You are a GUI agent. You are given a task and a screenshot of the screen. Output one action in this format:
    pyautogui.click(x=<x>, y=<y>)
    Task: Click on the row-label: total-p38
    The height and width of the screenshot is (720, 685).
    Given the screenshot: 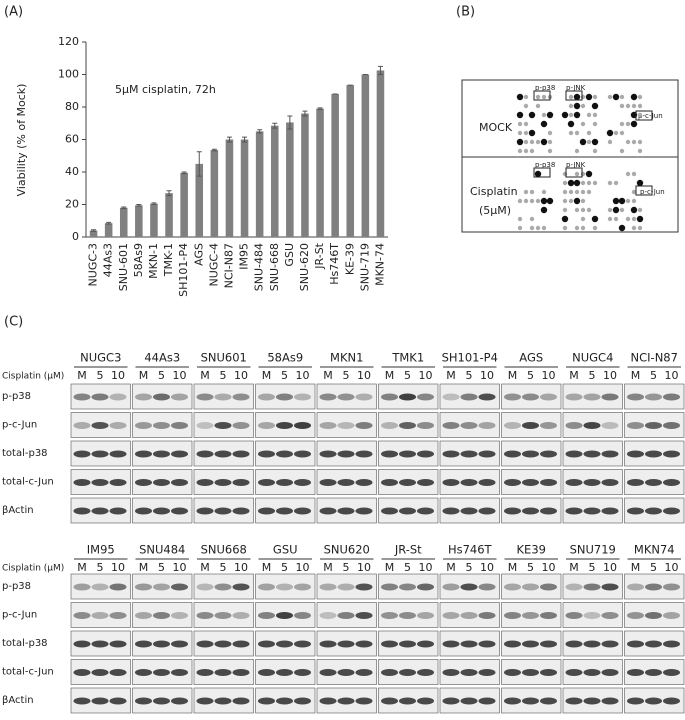 What is the action you would take?
    pyautogui.click(x=25, y=643)
    